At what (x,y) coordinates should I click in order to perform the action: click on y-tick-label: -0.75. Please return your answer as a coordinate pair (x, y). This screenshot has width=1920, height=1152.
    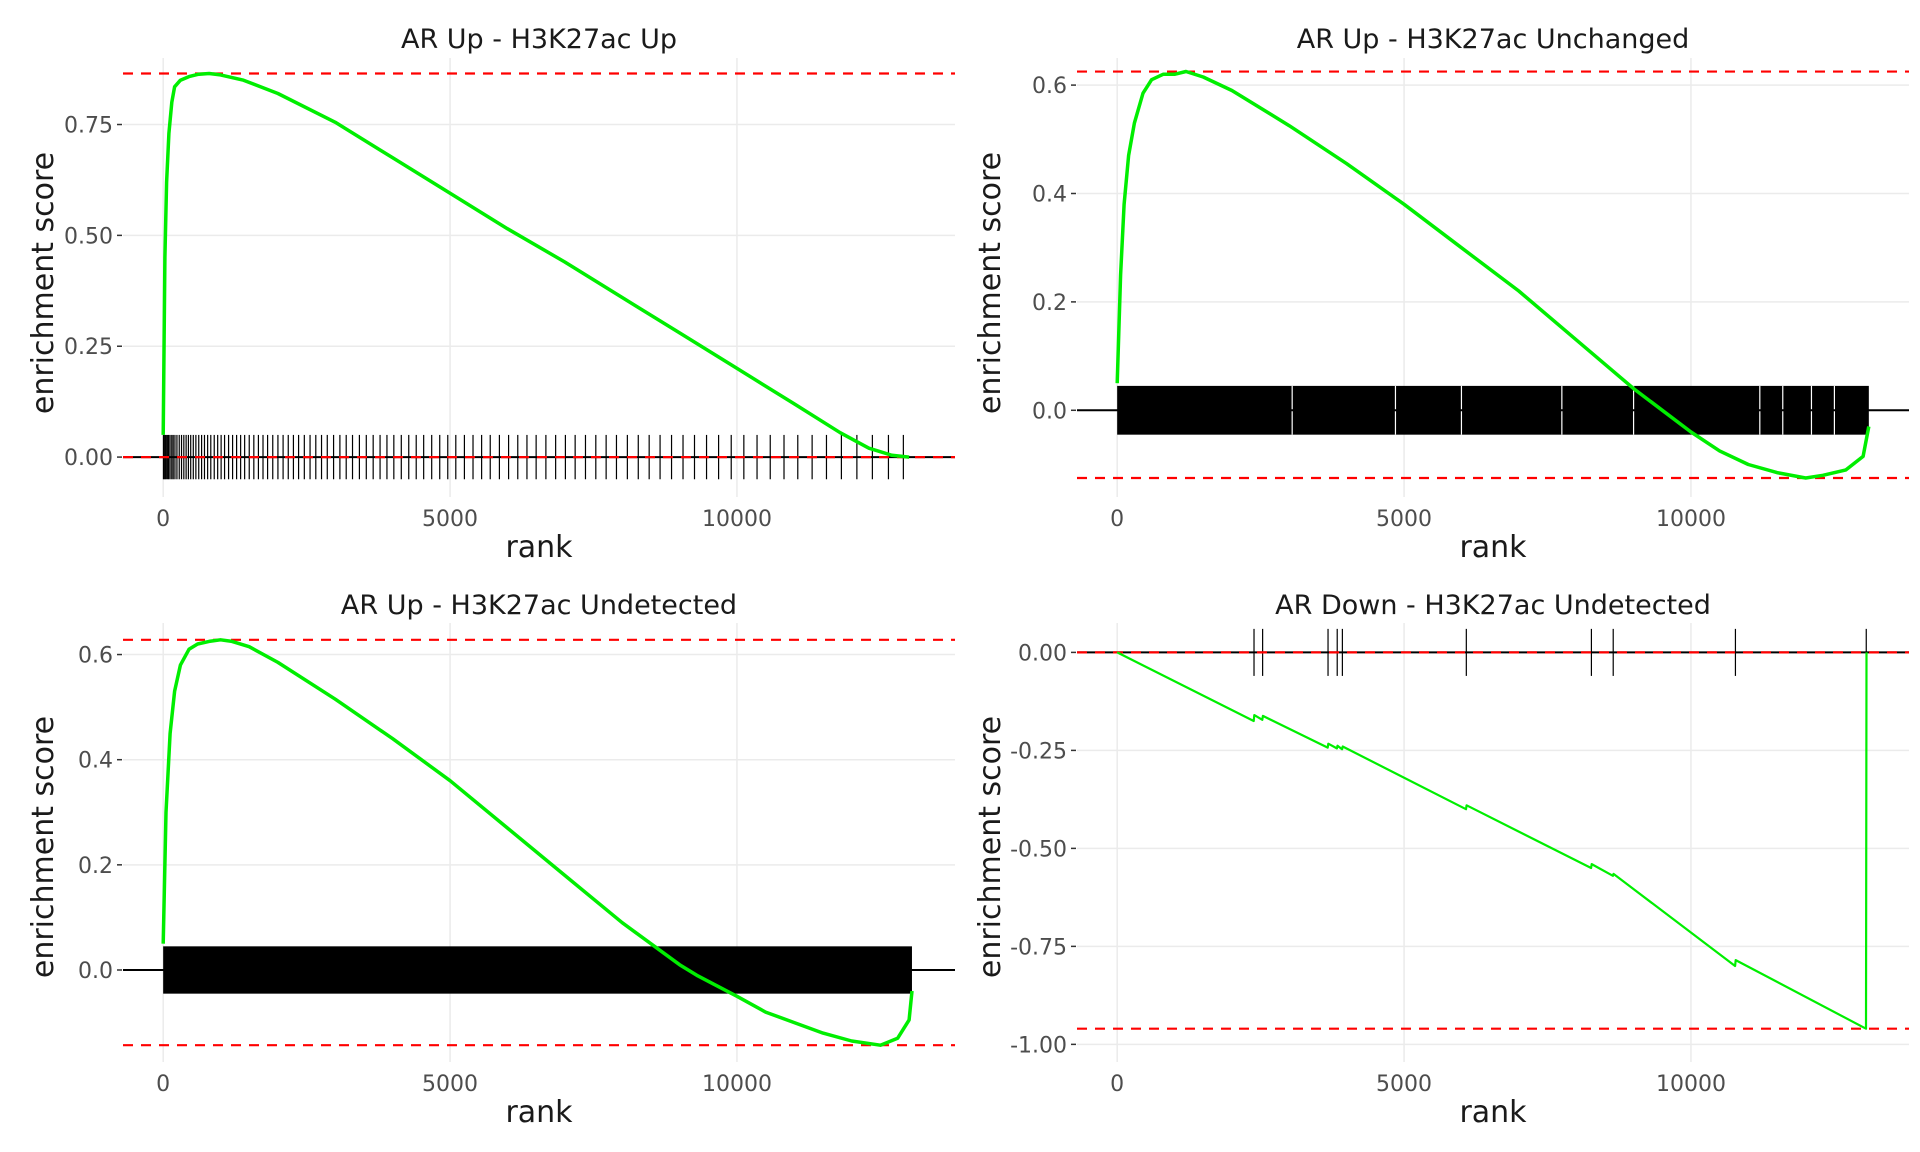
    Looking at the image, I should click on (1038, 947).